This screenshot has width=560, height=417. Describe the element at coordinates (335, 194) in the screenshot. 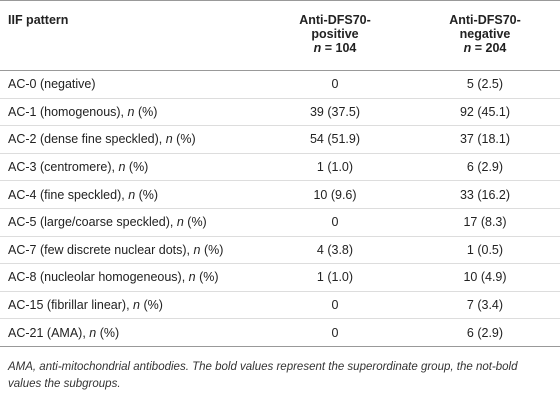

I see `positive-cell: 10 (9.6)` at that location.